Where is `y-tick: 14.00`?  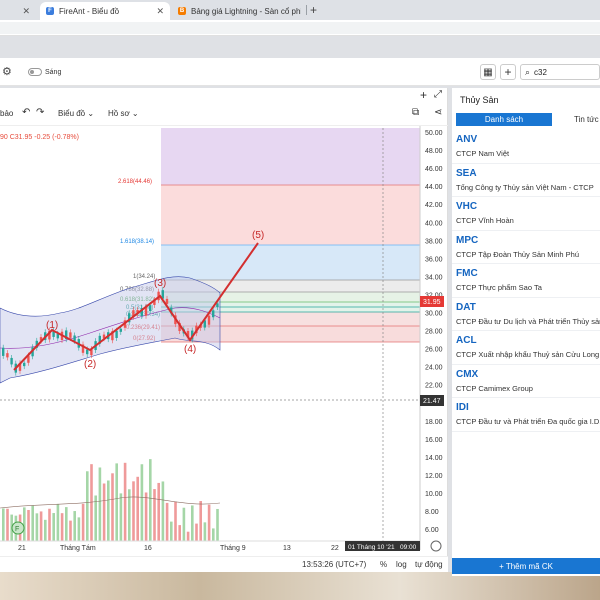
y-tick: 14.00 is located at coordinates (434, 458).